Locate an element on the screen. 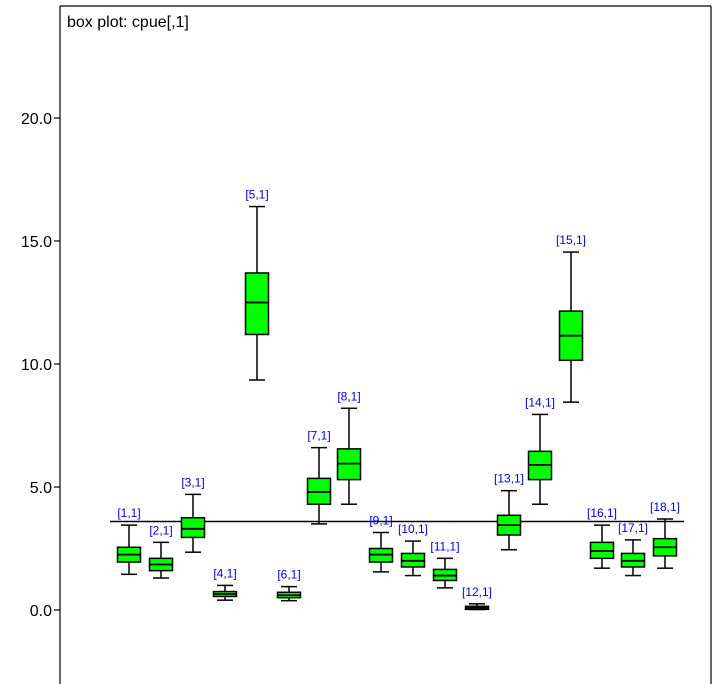 This screenshot has width=728, height=684. box-label: [14,1] is located at coordinates (540, 402).